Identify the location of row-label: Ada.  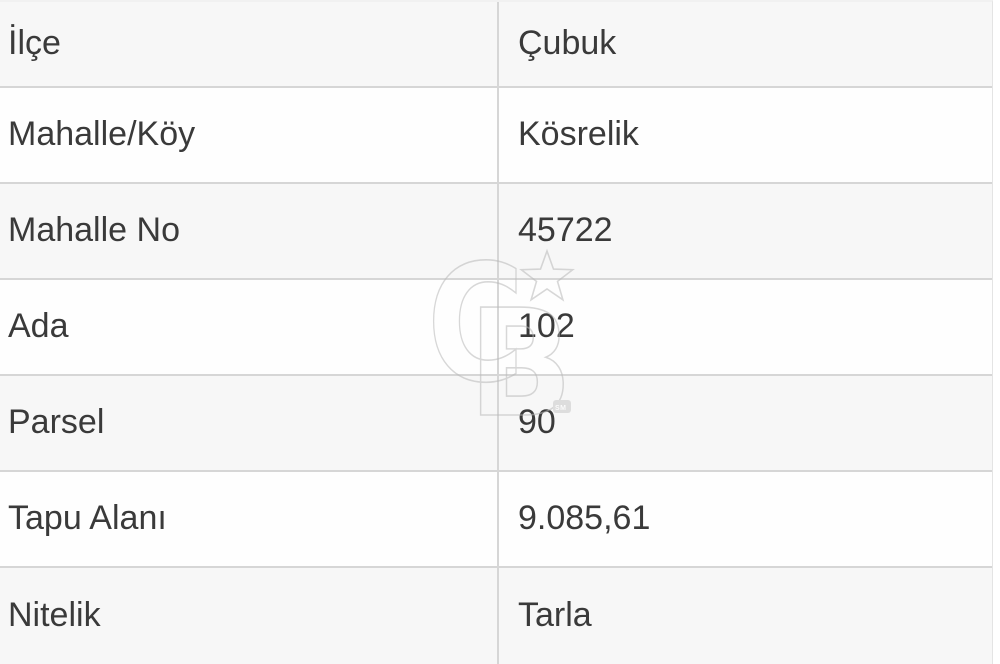
(249, 327).